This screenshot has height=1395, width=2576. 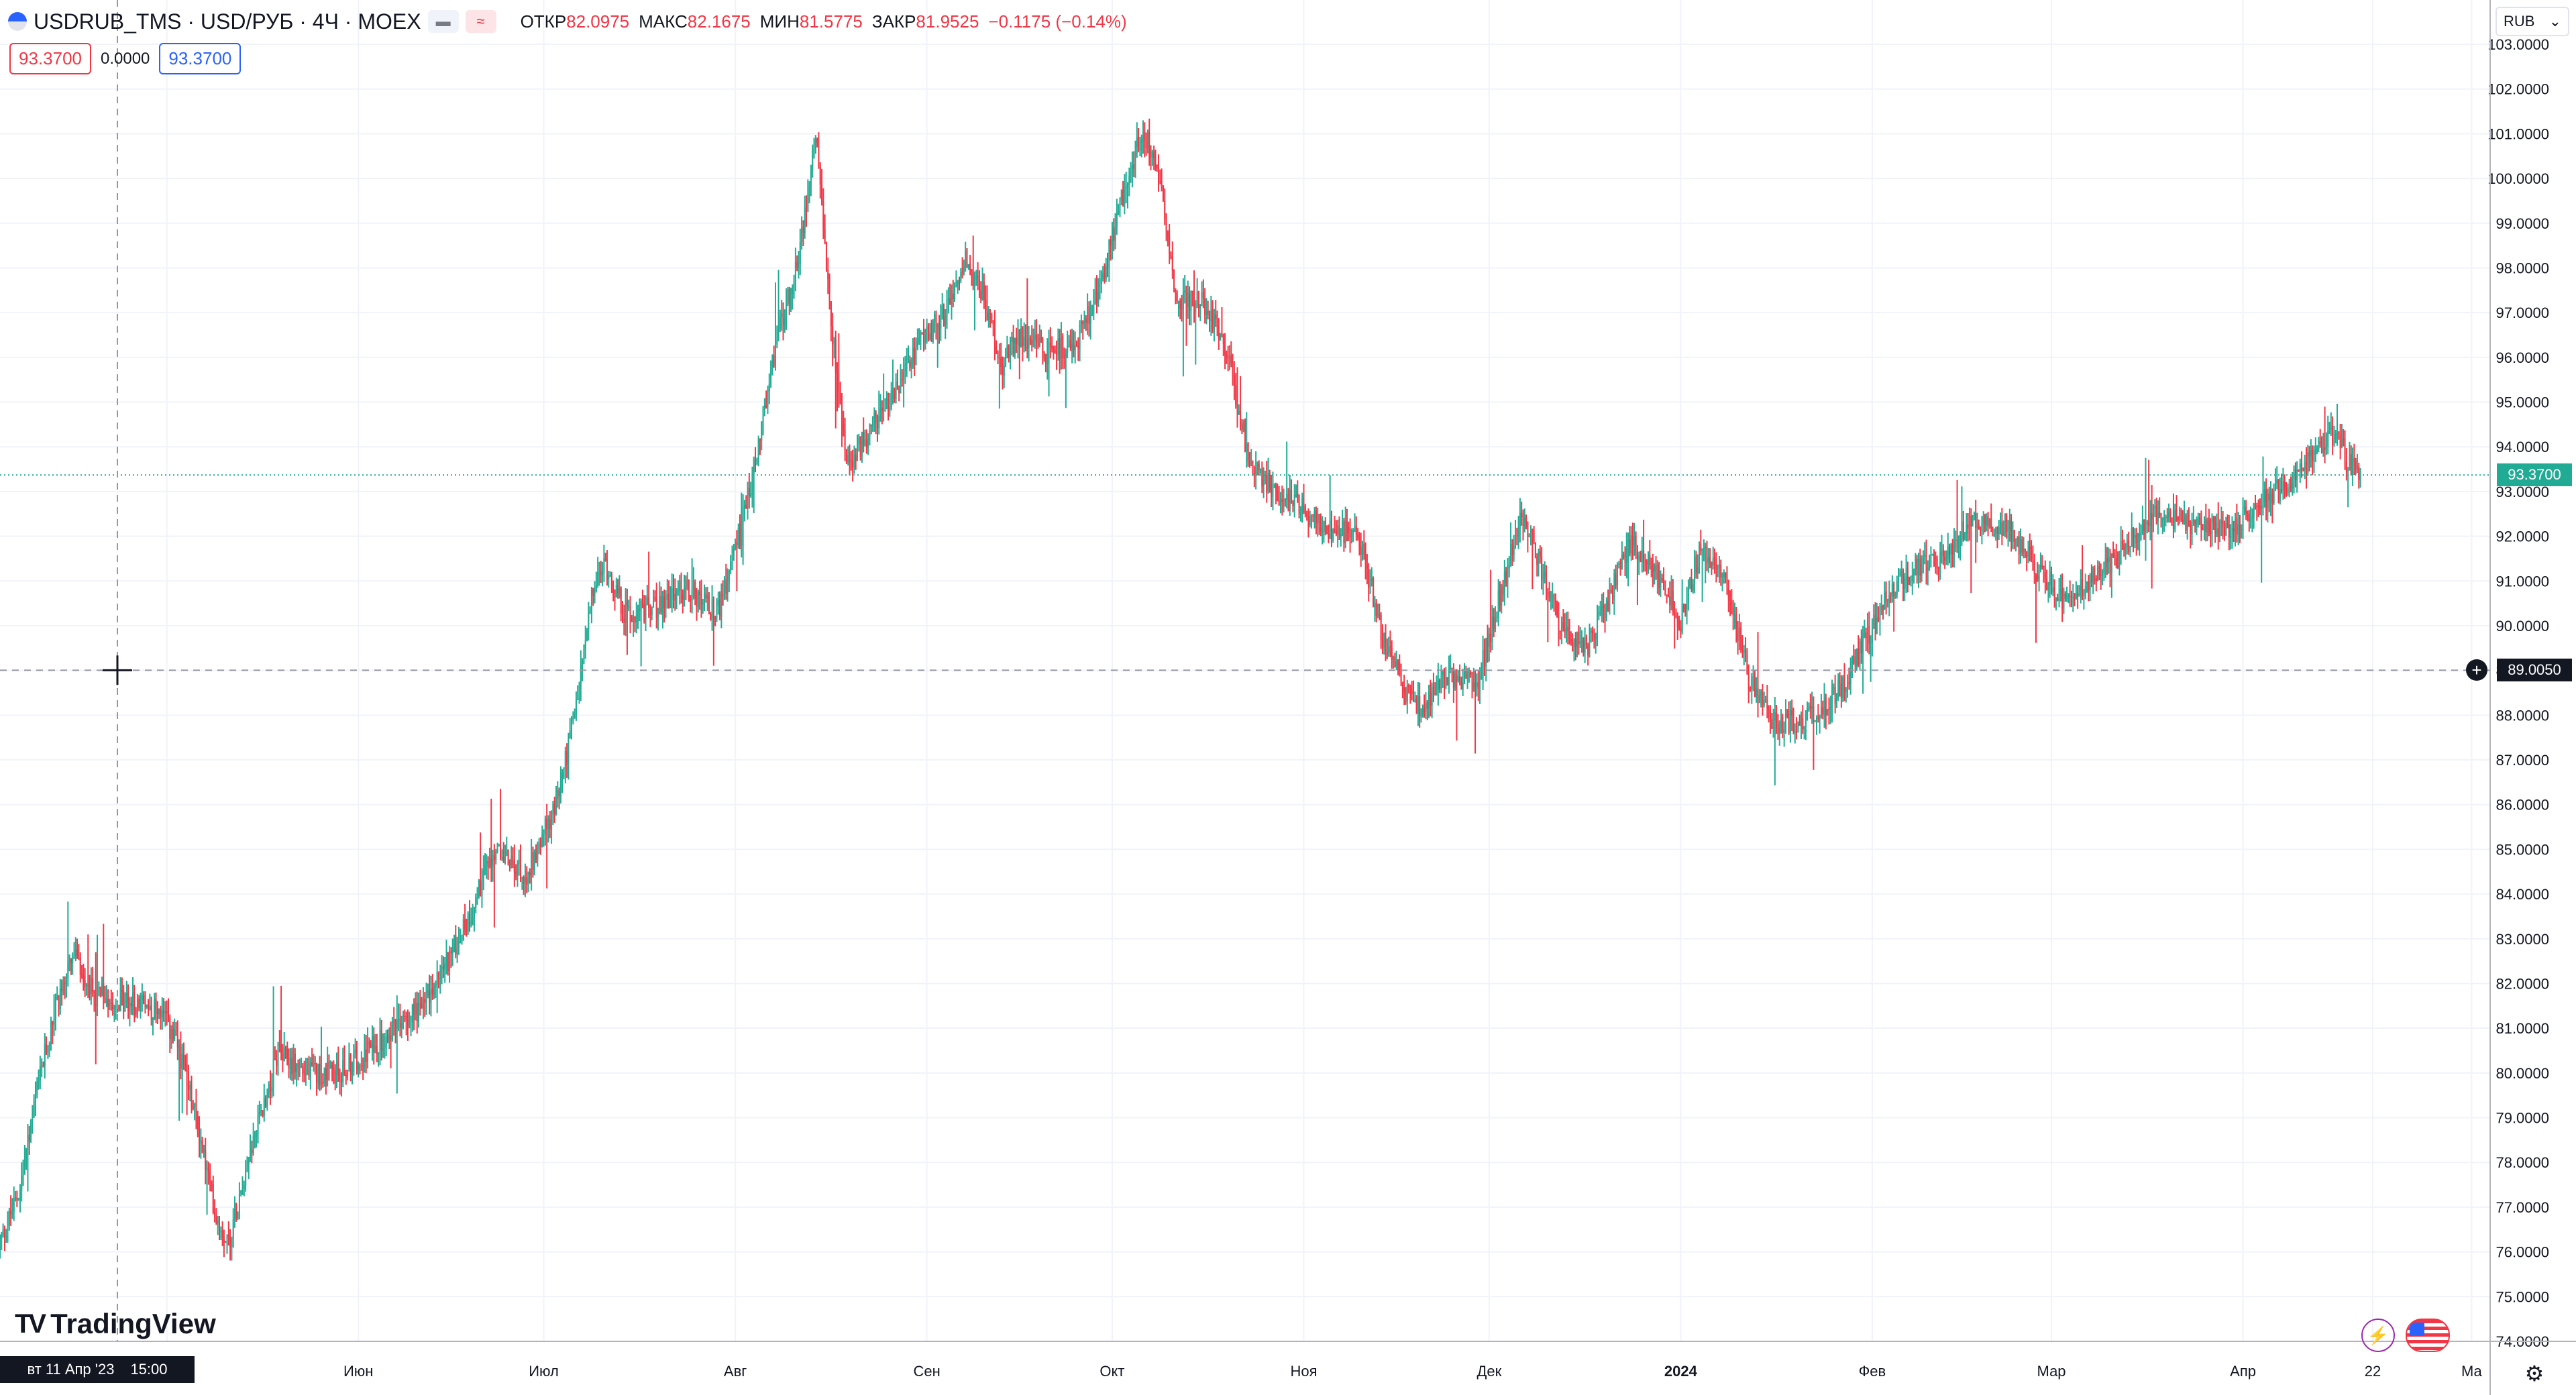 I want to click on y-tick-label: 97.0000, so click(x=2522, y=312).